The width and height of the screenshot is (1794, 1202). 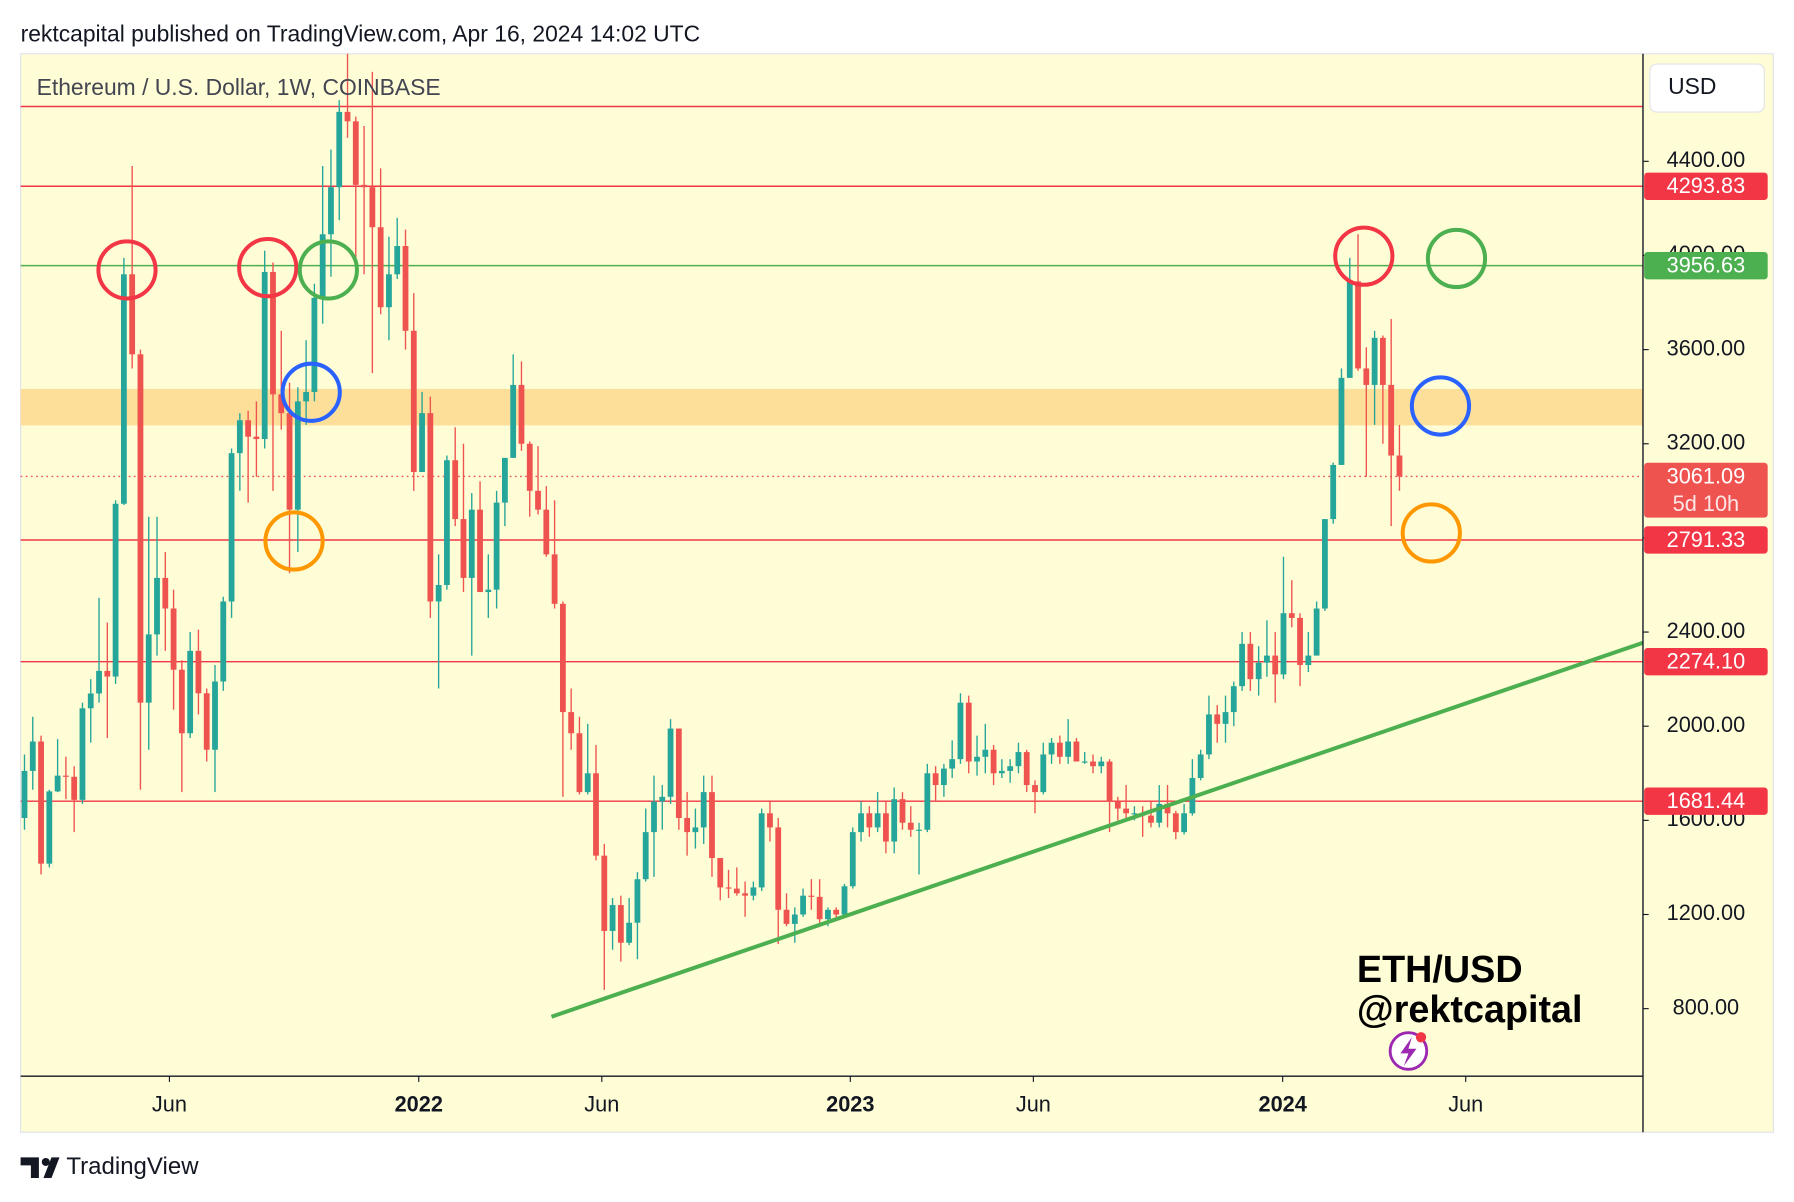 I want to click on level-label: 1681.44, so click(x=1706, y=800).